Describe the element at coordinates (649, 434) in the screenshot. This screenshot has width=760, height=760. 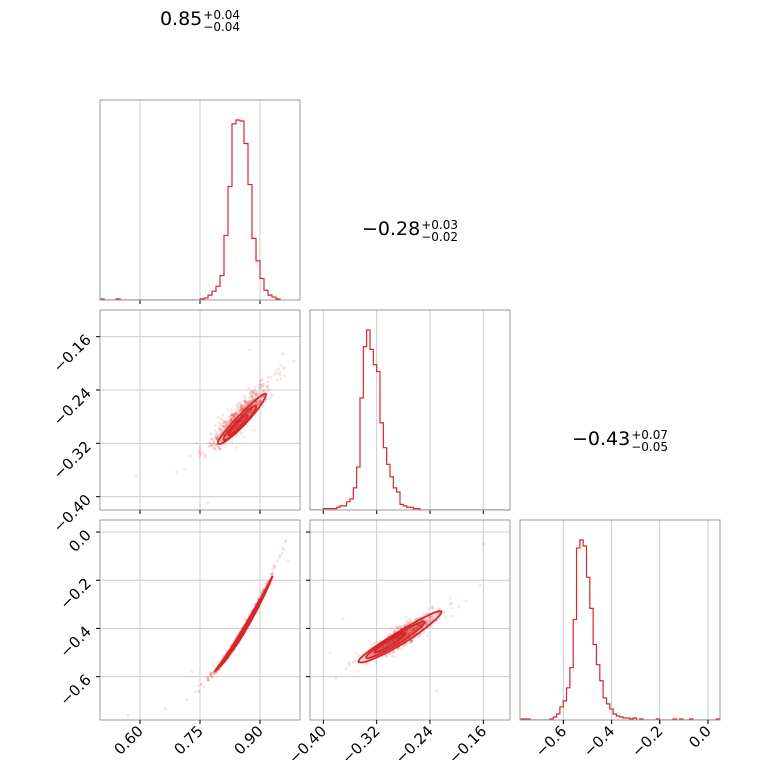
I see `param-2-title-plus: +0.07` at that location.